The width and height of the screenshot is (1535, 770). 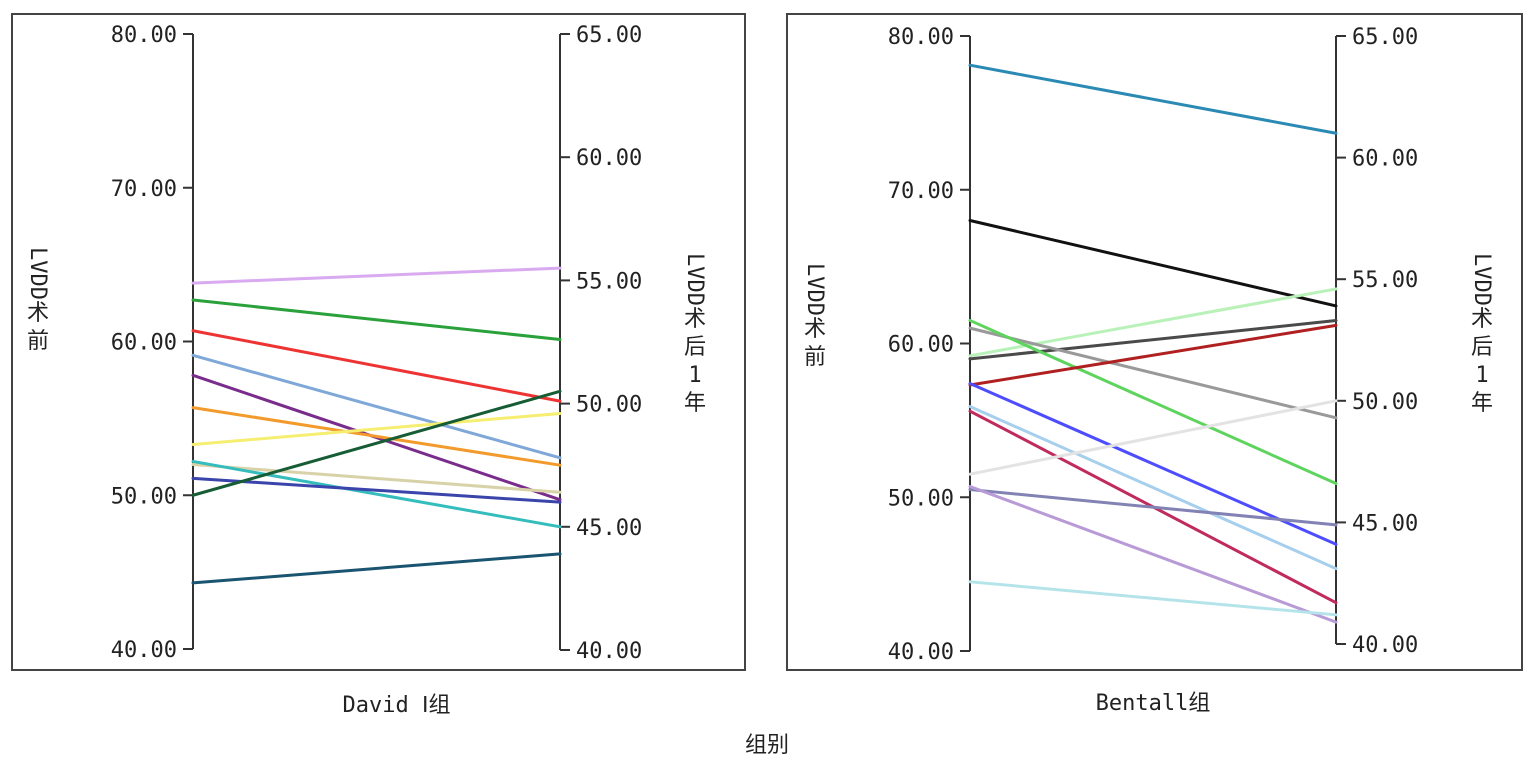 I want to click on panel-label: David Ⅰ组, so click(x=397, y=705).